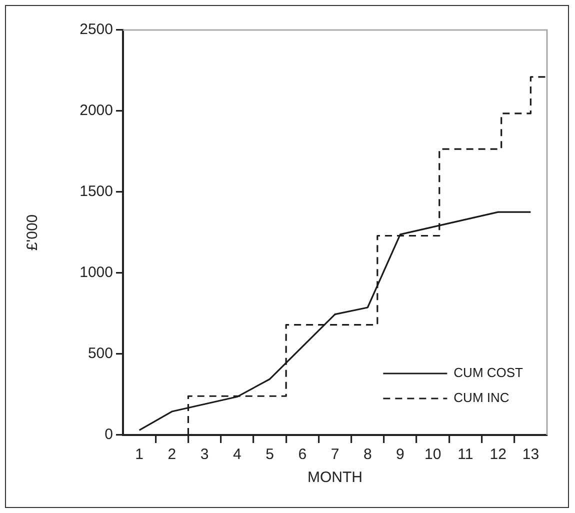 This screenshot has width=575, height=513. I want to click on y-tick-label: 1500, so click(96, 191).